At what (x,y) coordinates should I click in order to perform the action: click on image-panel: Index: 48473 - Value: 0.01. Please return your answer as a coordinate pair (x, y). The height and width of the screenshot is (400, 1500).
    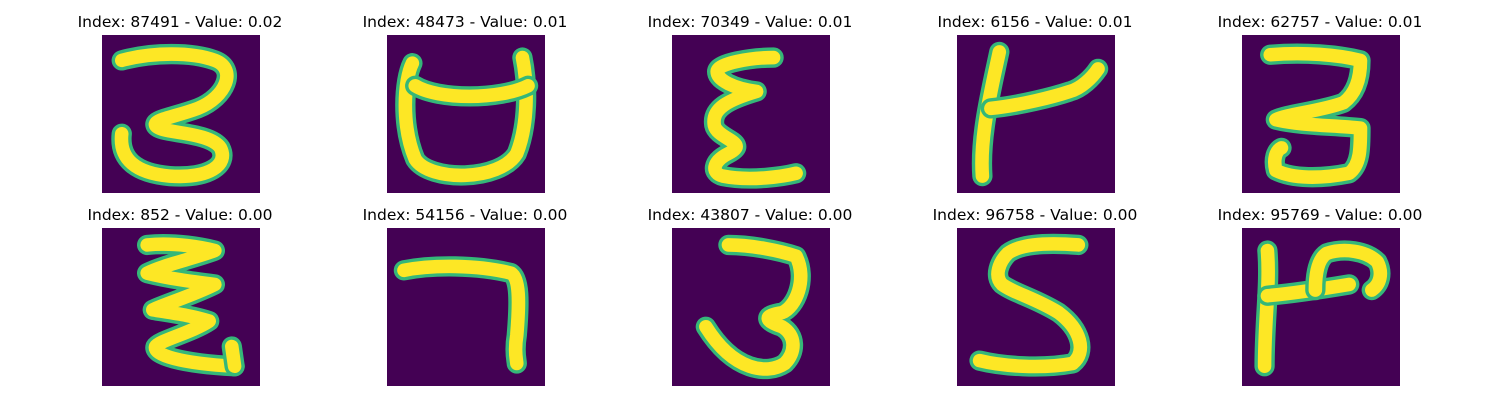
    Looking at the image, I should click on (465, 108).